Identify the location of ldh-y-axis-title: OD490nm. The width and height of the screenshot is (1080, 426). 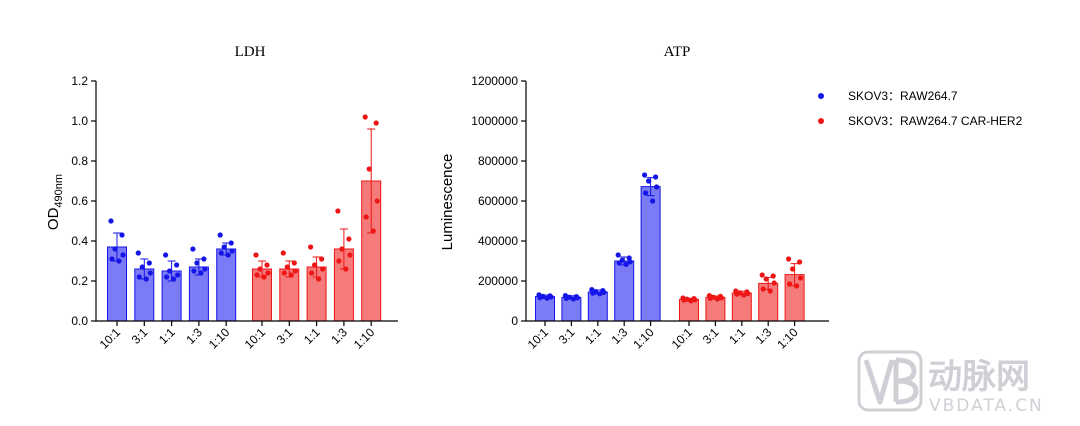
(55, 202).